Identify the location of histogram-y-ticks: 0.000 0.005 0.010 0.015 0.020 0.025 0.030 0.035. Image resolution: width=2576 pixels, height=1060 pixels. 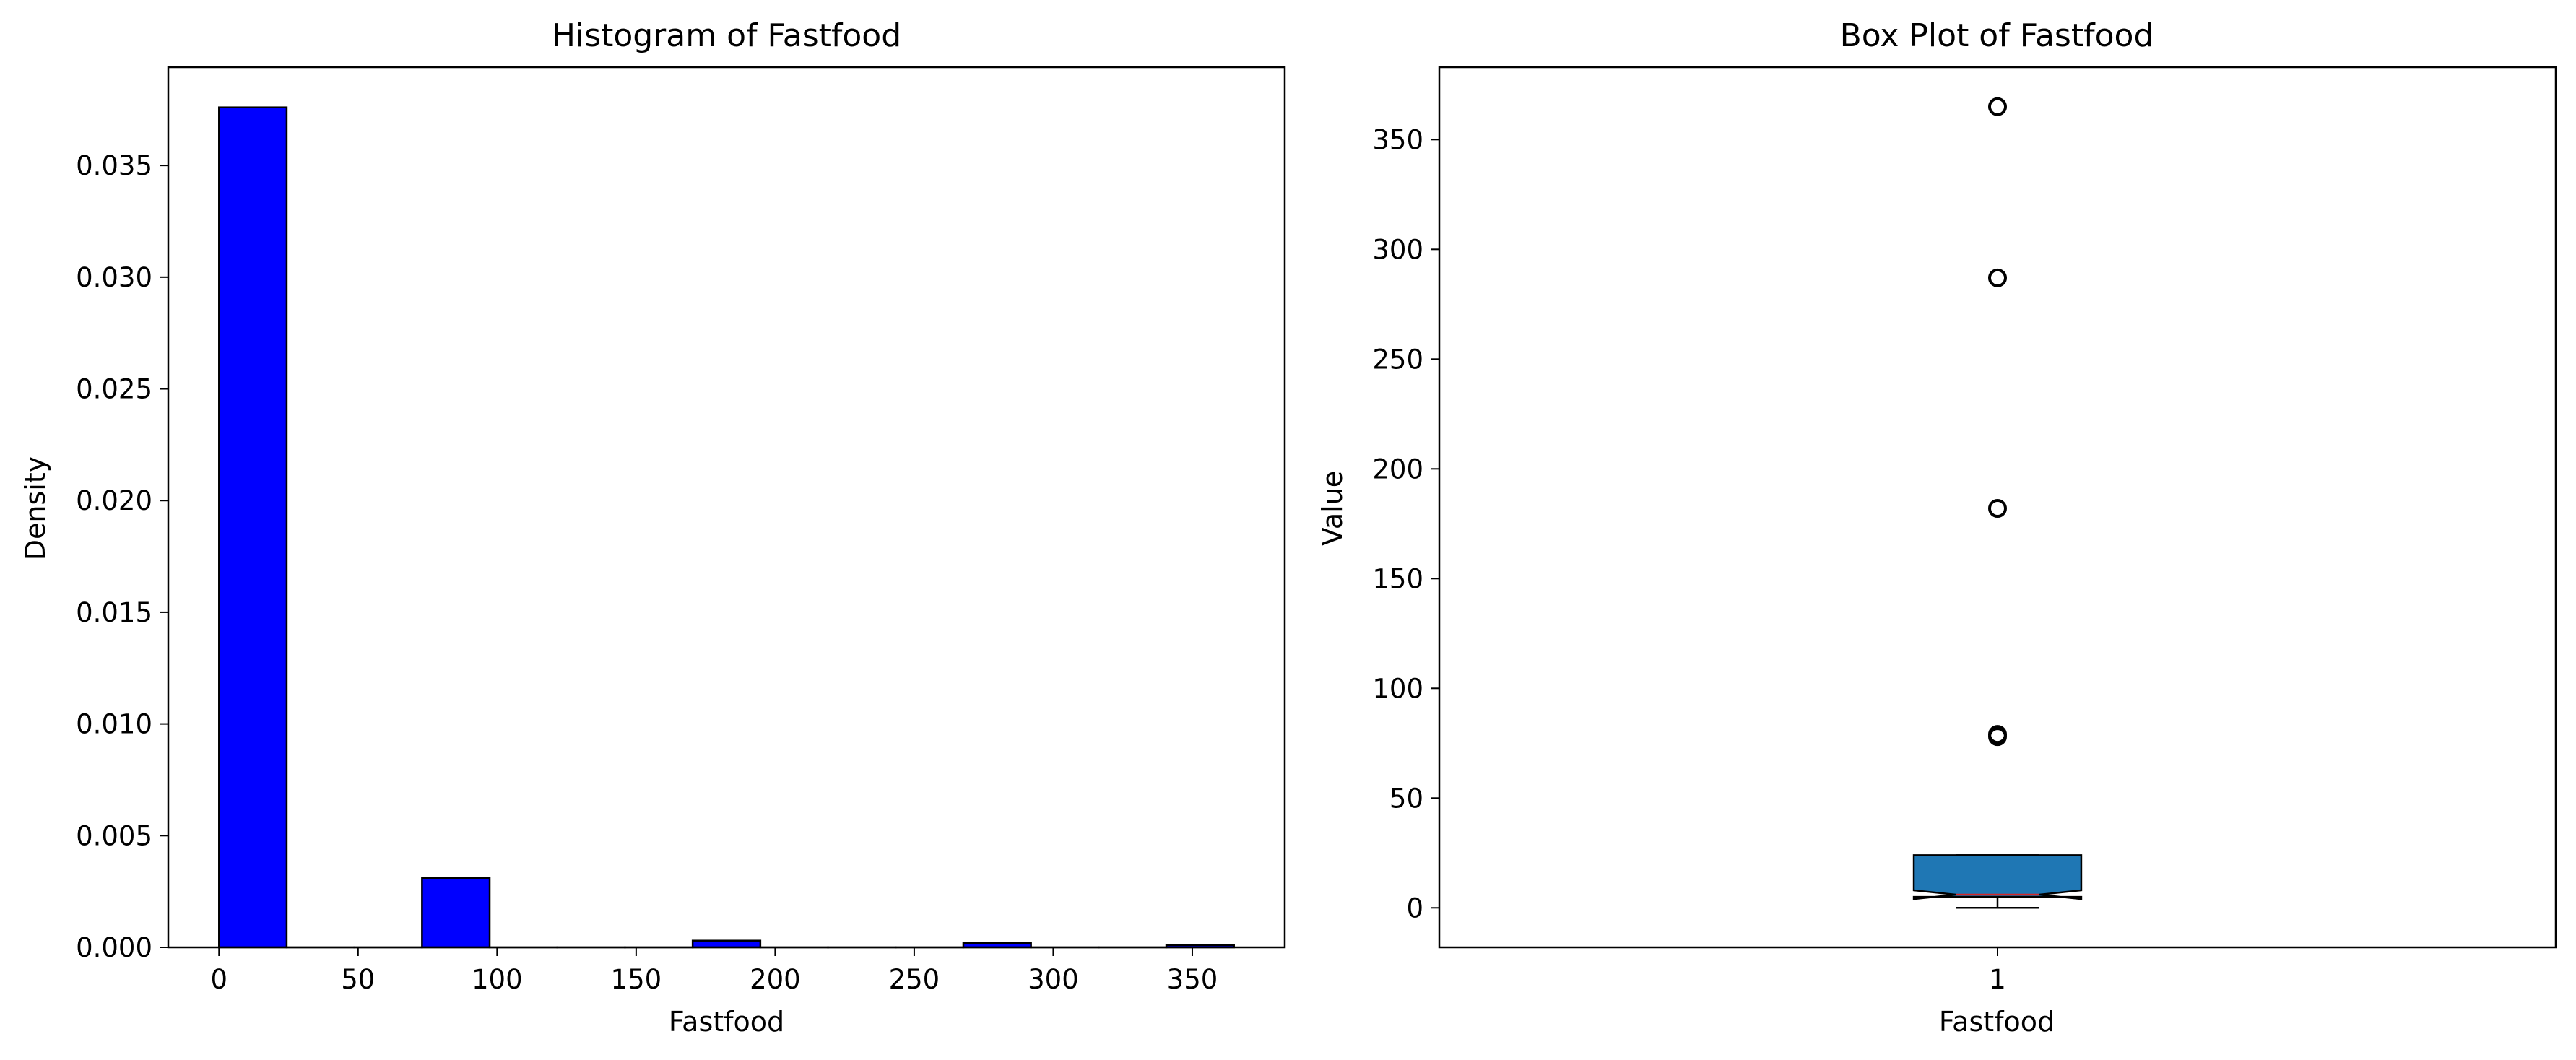
(122, 556).